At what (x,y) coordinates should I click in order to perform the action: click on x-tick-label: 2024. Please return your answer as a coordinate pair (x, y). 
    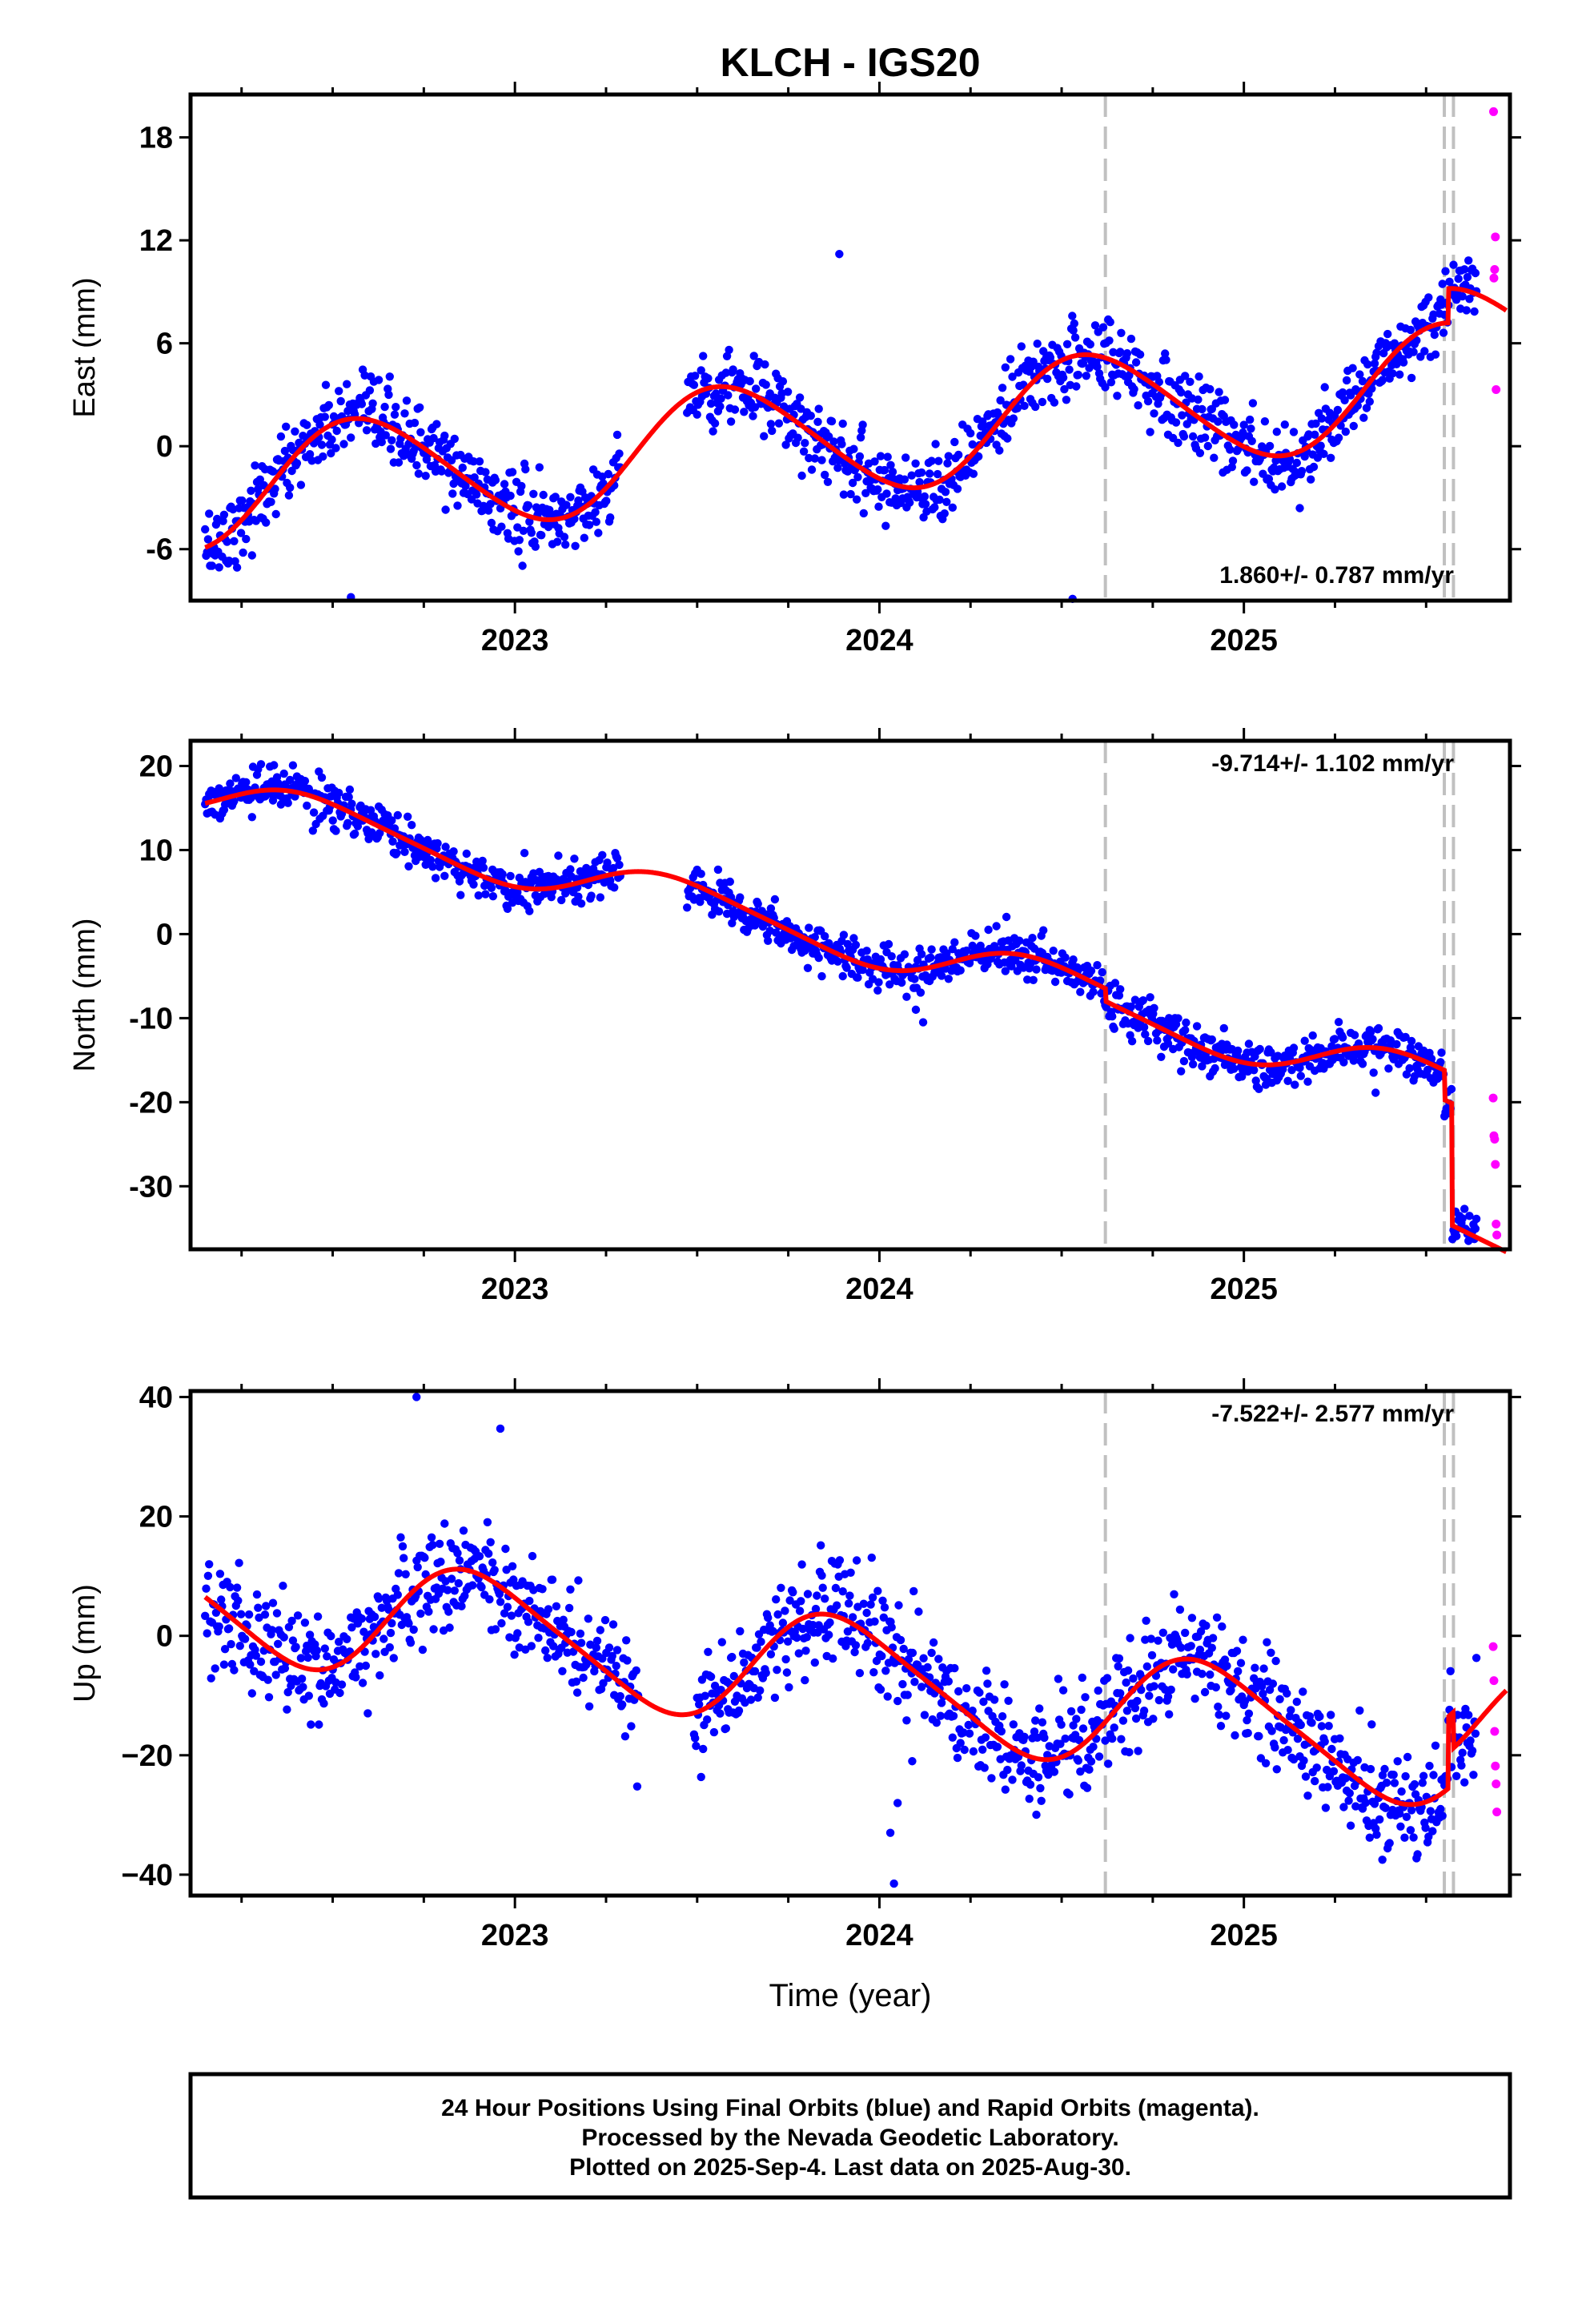
    Looking at the image, I should click on (879, 1289).